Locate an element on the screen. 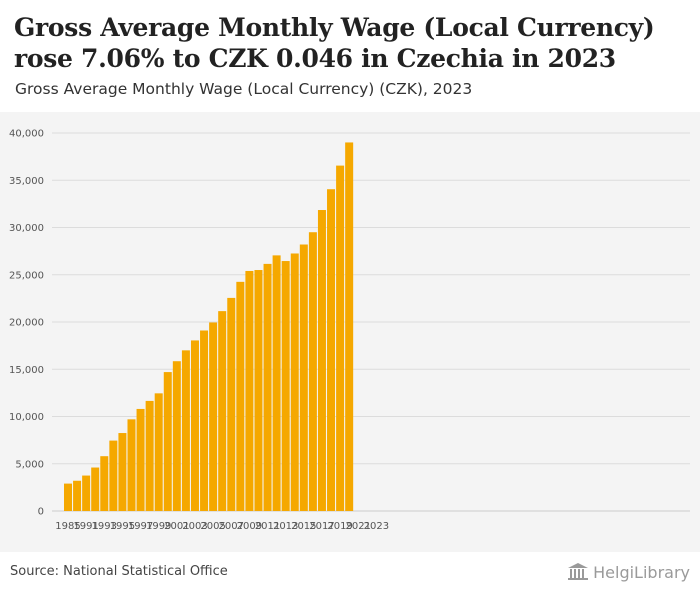  x-tick-label: 1991 is located at coordinates (85, 526).